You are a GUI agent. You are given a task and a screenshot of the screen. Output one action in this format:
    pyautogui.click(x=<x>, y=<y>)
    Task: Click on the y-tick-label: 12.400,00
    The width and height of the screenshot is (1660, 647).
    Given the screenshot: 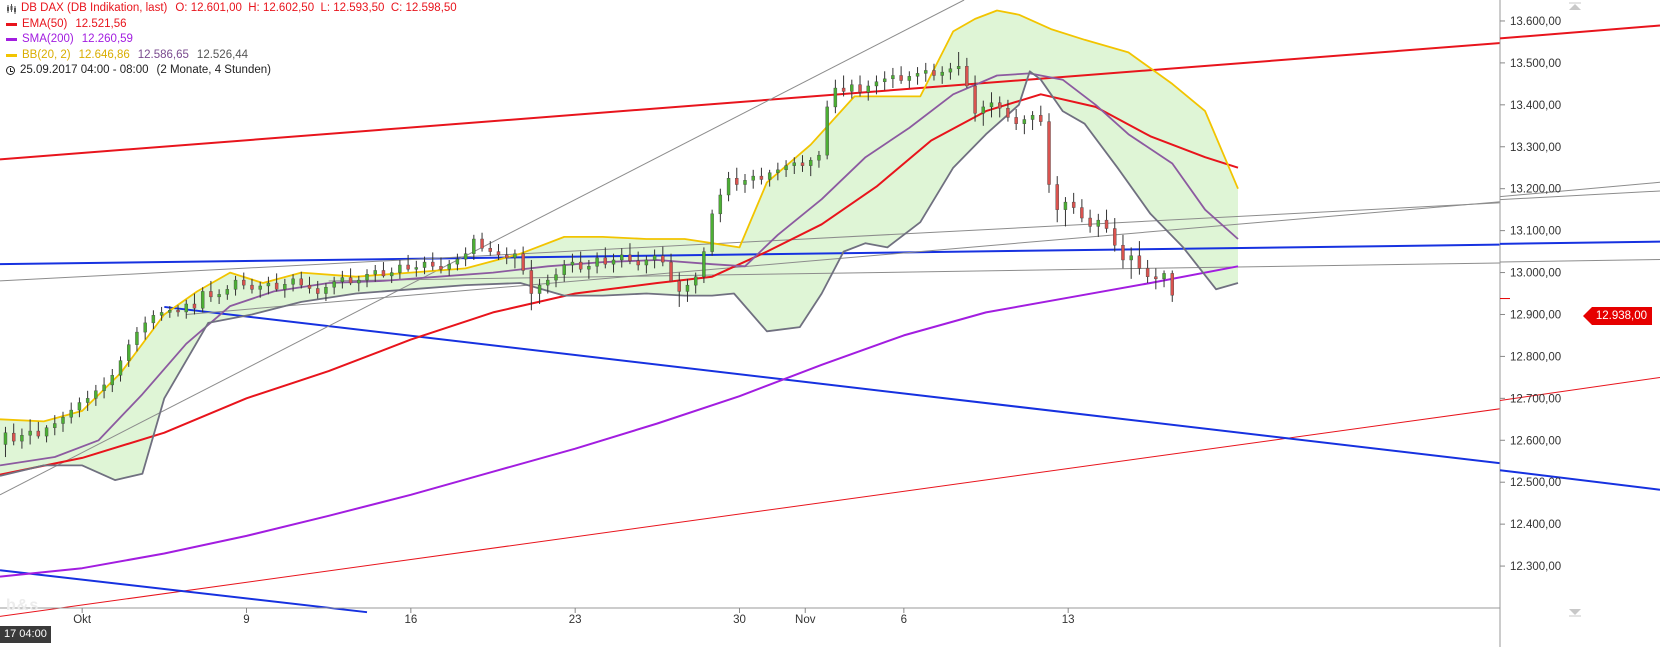 What is the action you would take?
    pyautogui.click(x=1535, y=525)
    